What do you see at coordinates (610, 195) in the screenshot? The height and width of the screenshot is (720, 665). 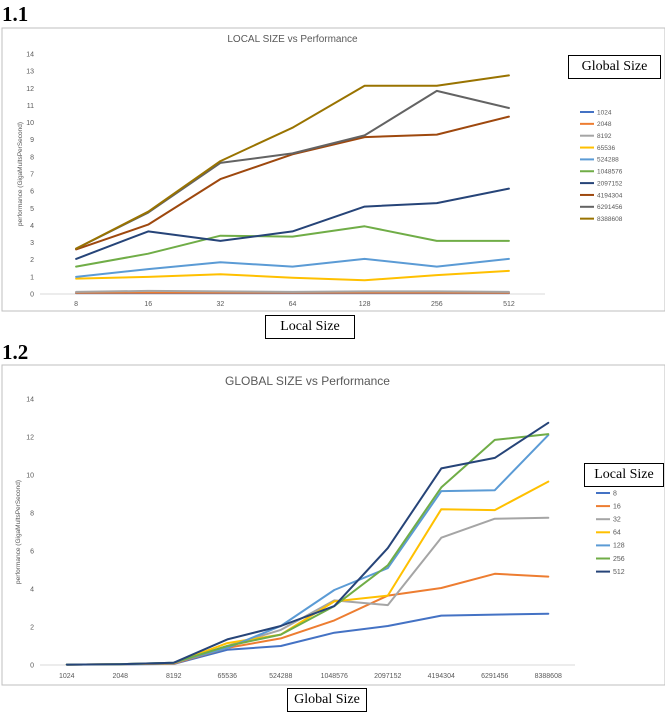 I see `legend-label-4194304: 4194304` at bounding box center [610, 195].